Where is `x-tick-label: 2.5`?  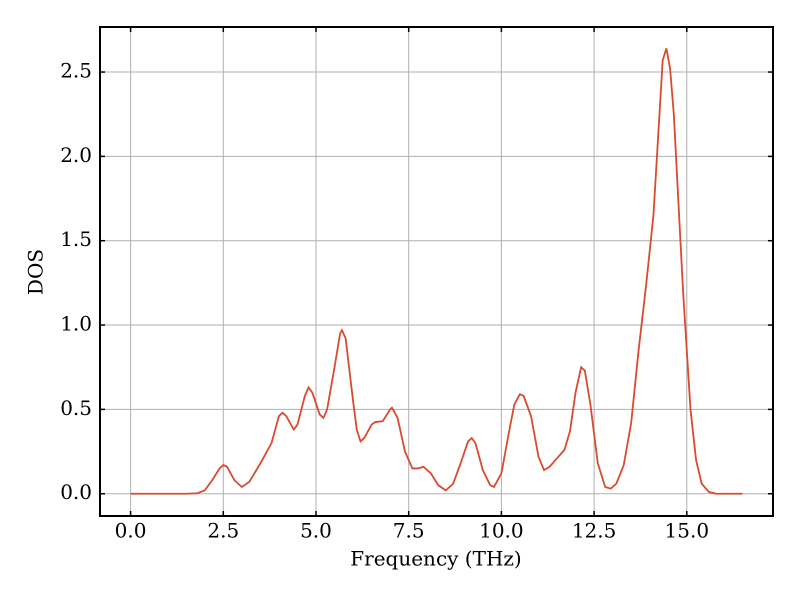
x-tick-label: 2.5 is located at coordinates (223, 531).